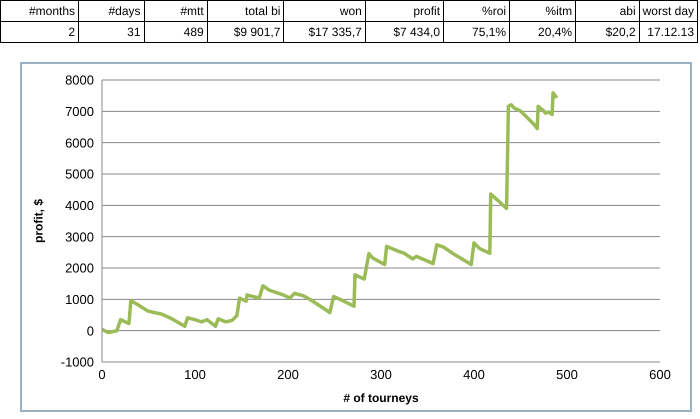 This screenshot has width=700, height=419. Describe the element at coordinates (79, 205) in the screenshot. I see `y-tick-label: 4000` at that location.